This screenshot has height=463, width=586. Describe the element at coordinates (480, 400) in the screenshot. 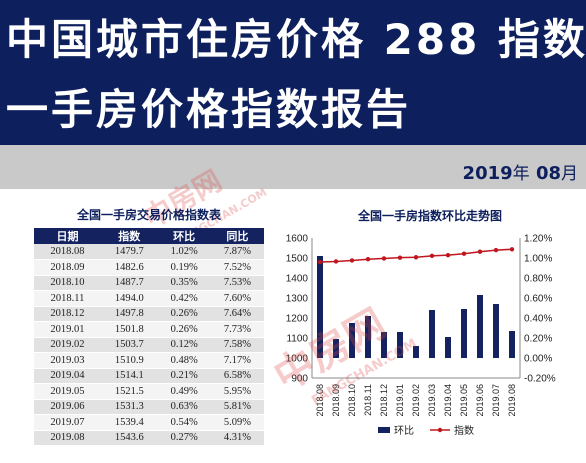

I see `x-tick-label: 2019.06` at that location.